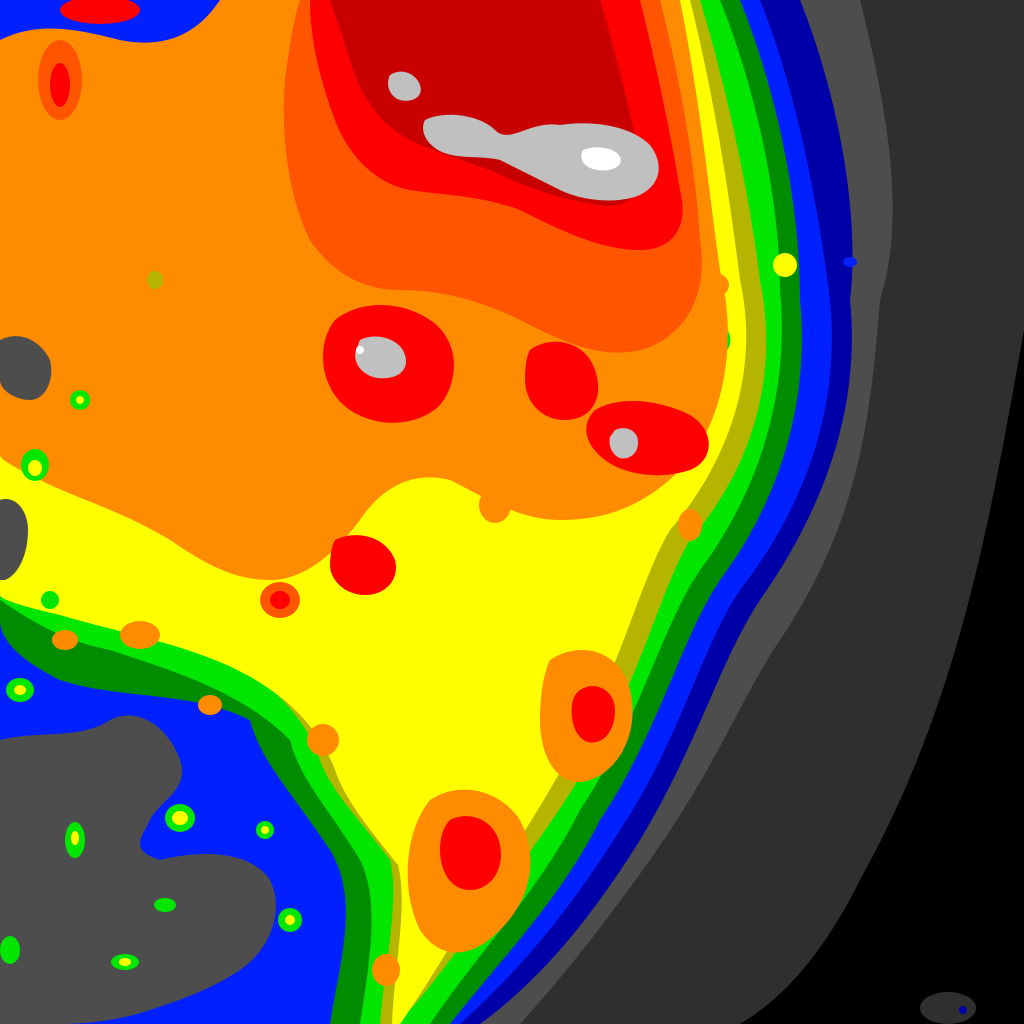 The width and height of the screenshot is (1024, 1024). What do you see at coordinates (290, 920) in the screenshot?
I see `settlement-6-core` at bounding box center [290, 920].